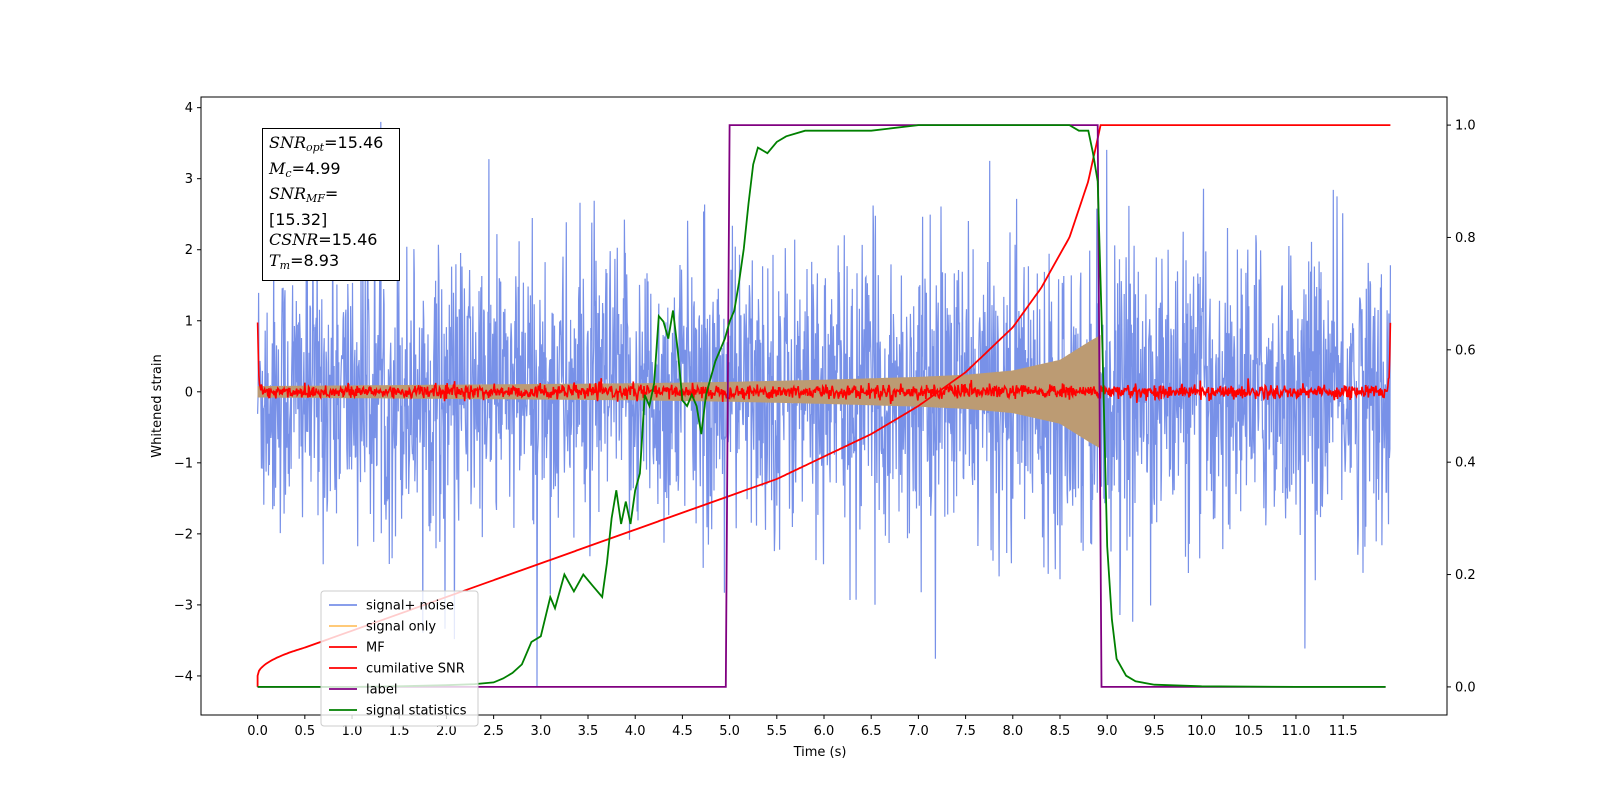  What do you see at coordinates (305, 169) in the screenshot?
I see `annotation-mc: Mc=4.99` at bounding box center [305, 169].